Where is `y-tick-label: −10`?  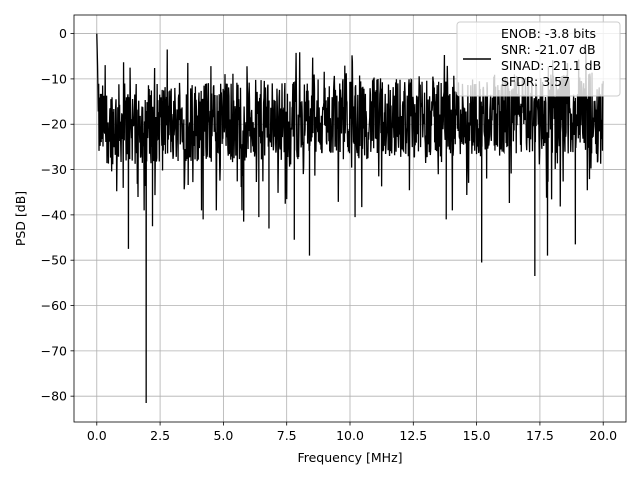 y-tick-label: −10 is located at coordinates (54, 78).